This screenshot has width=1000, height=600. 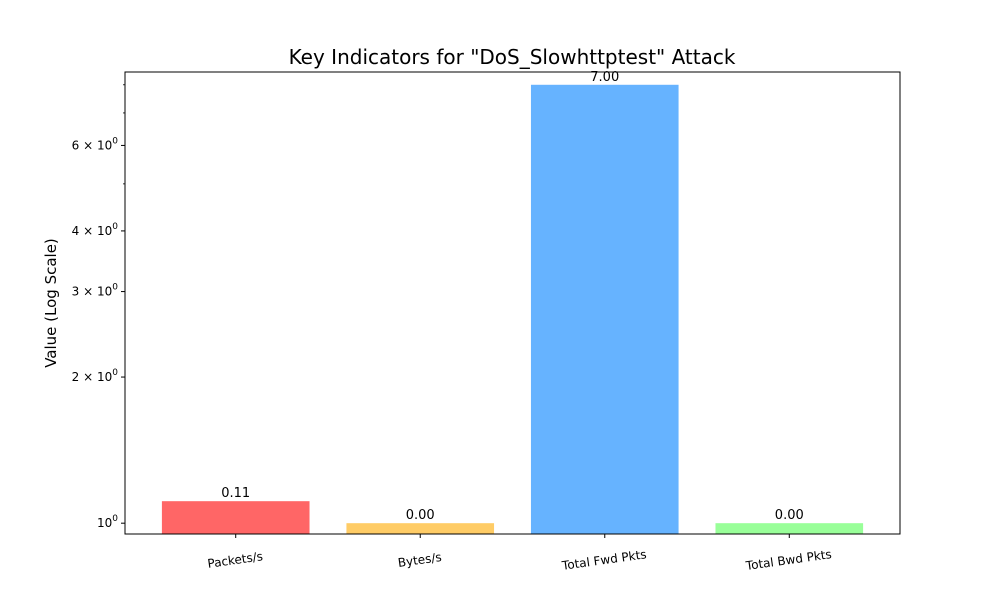 What do you see at coordinates (51, 303) in the screenshot?
I see `y-axis-label: Value (Log Scale)` at bounding box center [51, 303].